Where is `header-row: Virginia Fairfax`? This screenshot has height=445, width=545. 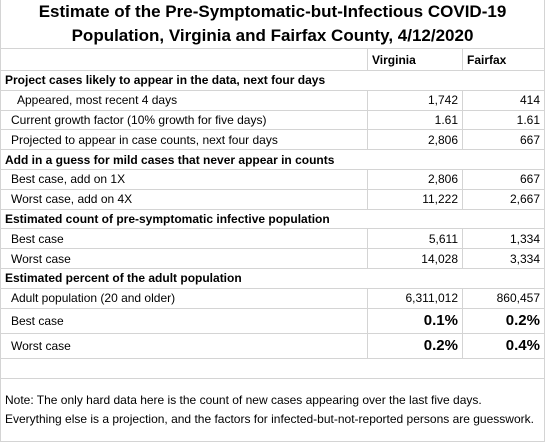
header-row: Virginia Fairfax is located at coordinates (272, 59).